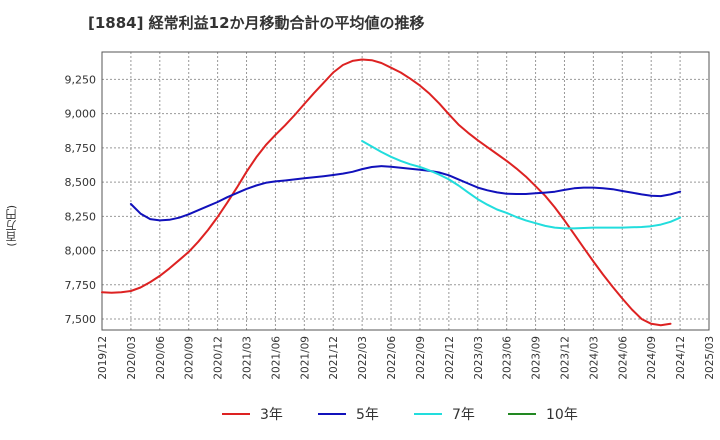  What do you see at coordinates (421, 358) in the screenshot?
I see `x-tick-label: 2022/09` at bounding box center [421, 358].